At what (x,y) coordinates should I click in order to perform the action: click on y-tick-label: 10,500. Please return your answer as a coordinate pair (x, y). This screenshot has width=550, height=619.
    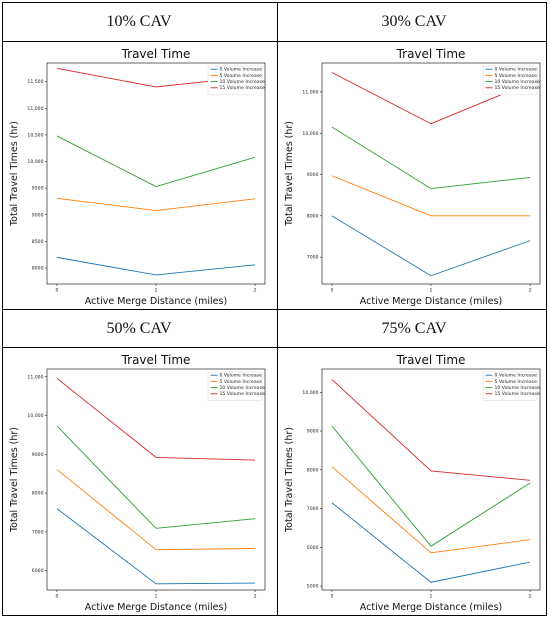
    Looking at the image, I should click on (35, 135).